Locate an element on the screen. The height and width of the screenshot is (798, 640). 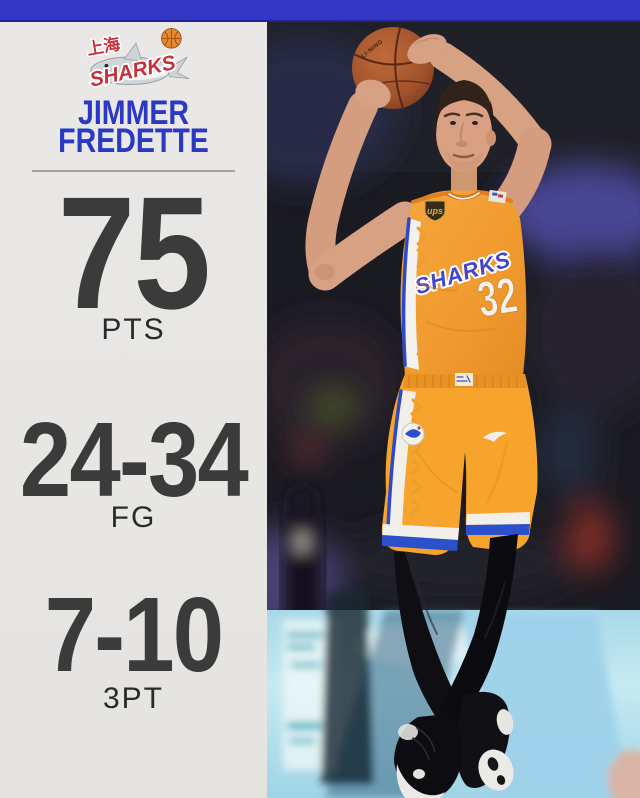
chest-patch: ups is located at coordinates (435, 211).